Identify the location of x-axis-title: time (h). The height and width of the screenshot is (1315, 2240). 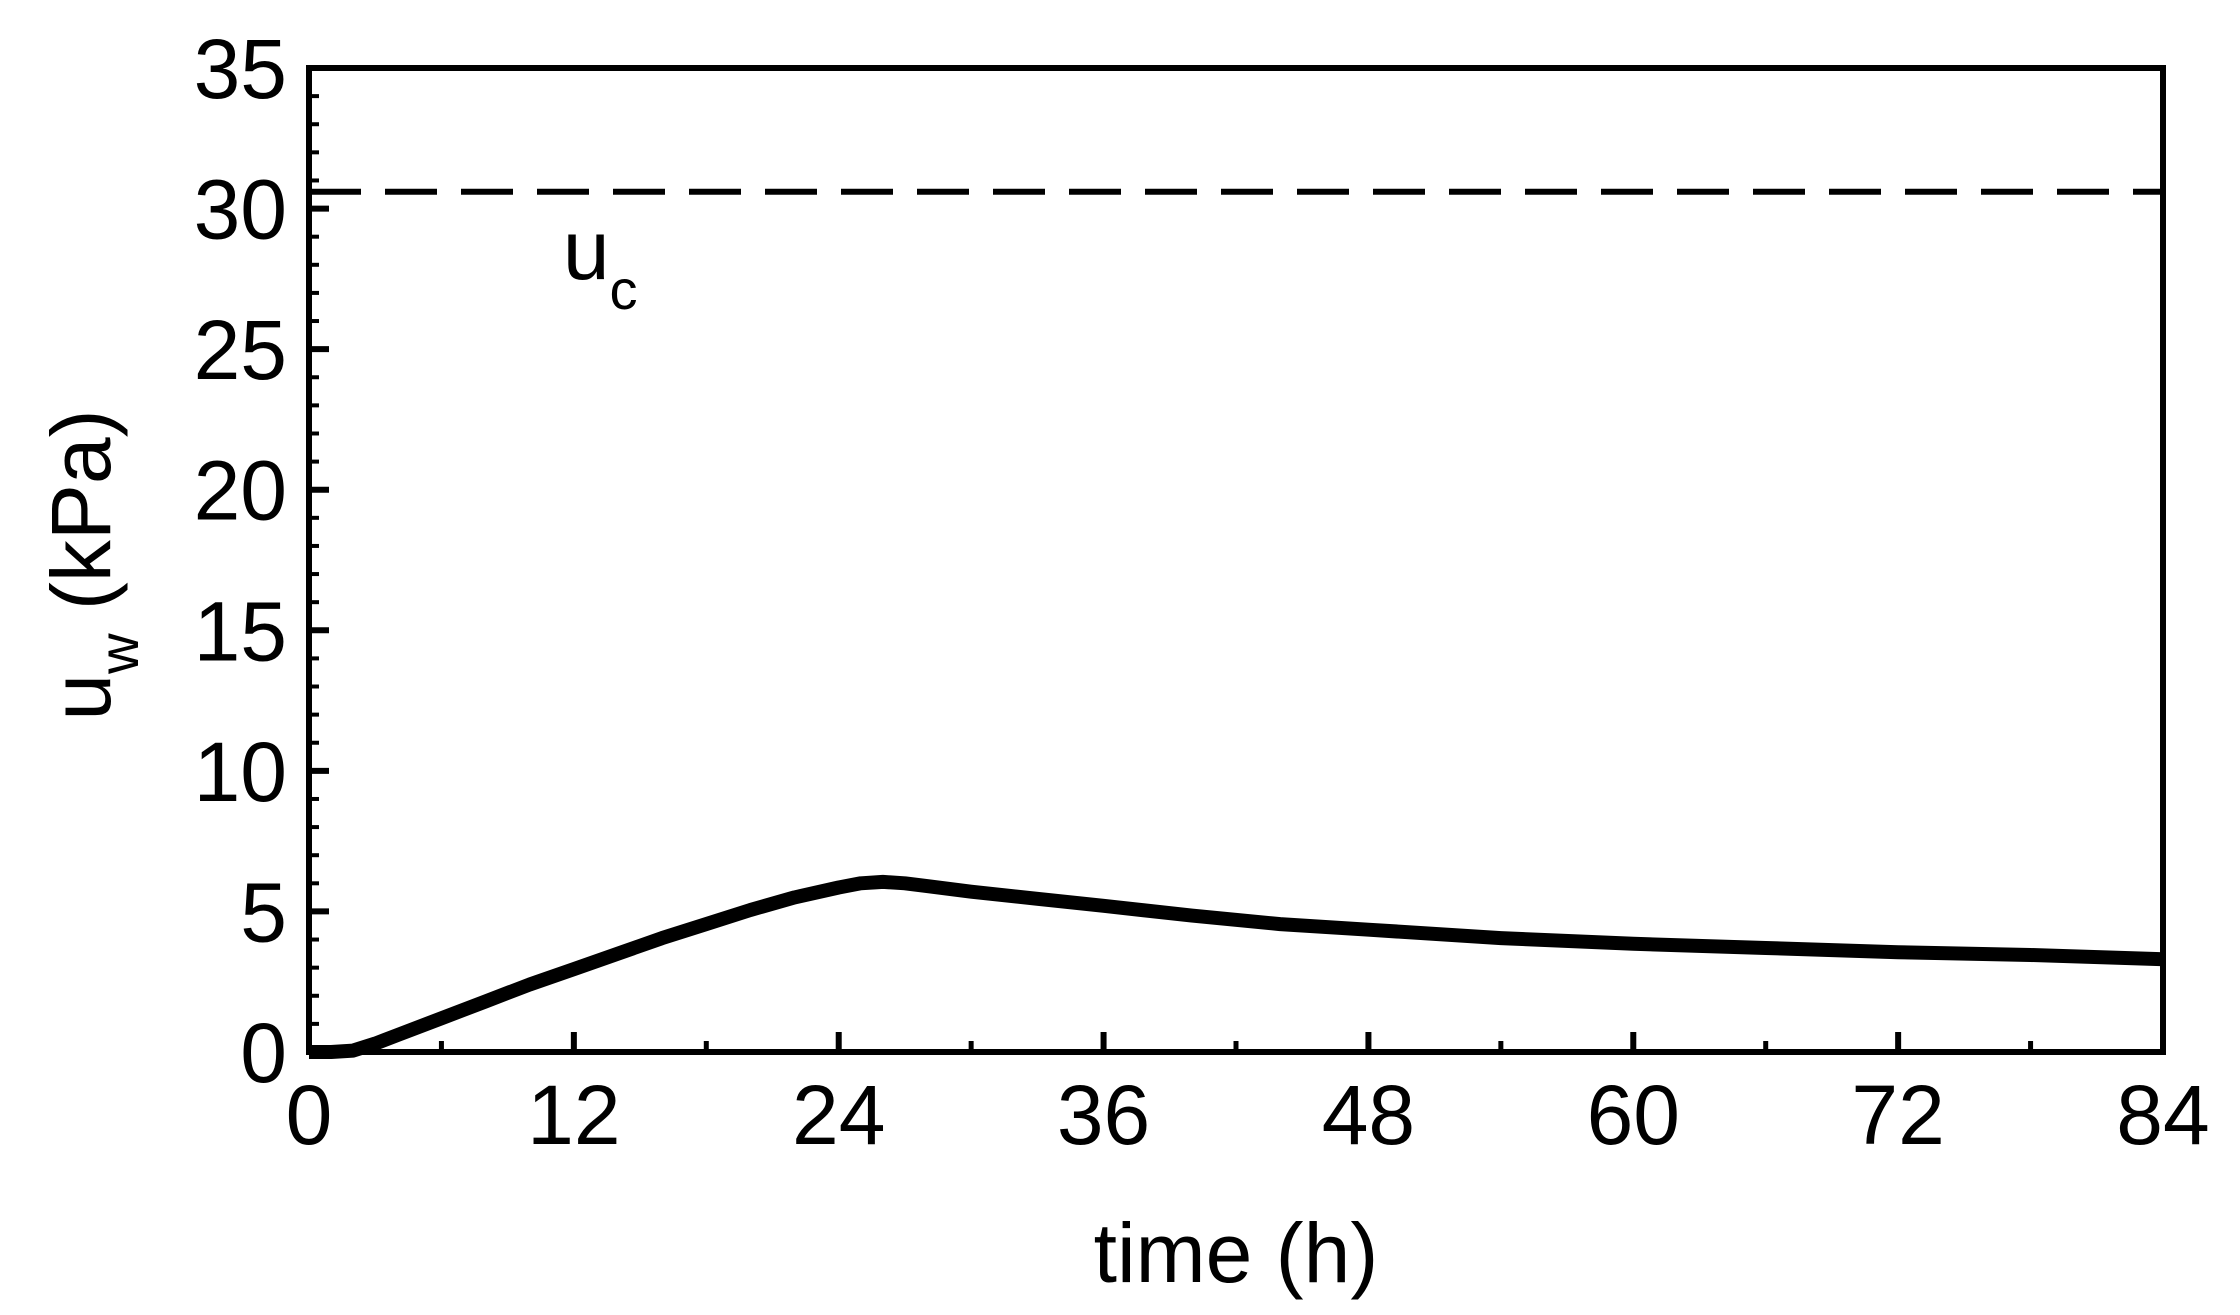
(1236, 1253).